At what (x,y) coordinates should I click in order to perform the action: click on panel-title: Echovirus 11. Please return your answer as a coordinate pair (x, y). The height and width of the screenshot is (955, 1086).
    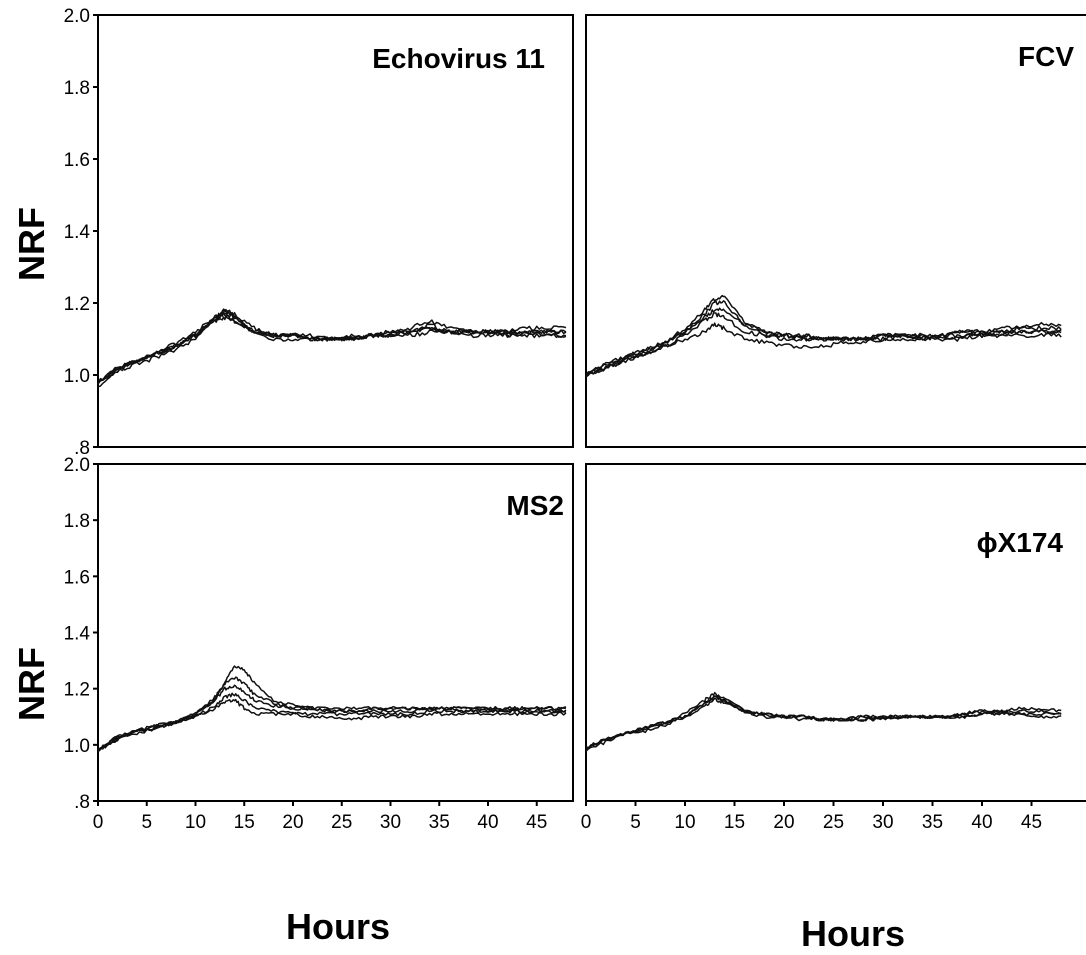
    Looking at the image, I should click on (458, 58).